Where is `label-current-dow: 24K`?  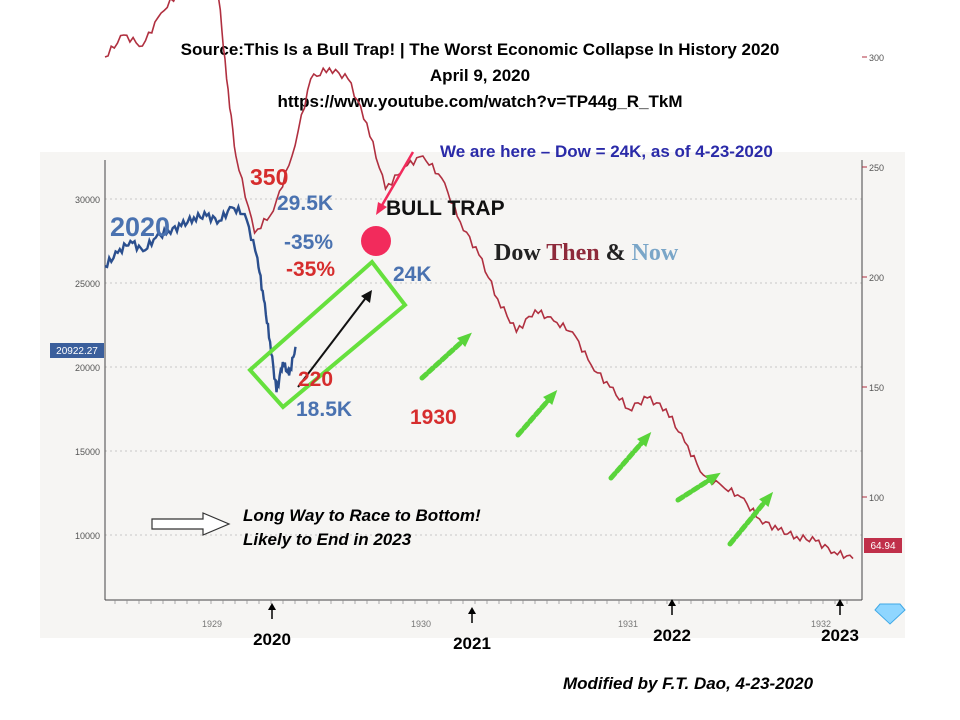 label-current-dow: 24K is located at coordinates (412, 274).